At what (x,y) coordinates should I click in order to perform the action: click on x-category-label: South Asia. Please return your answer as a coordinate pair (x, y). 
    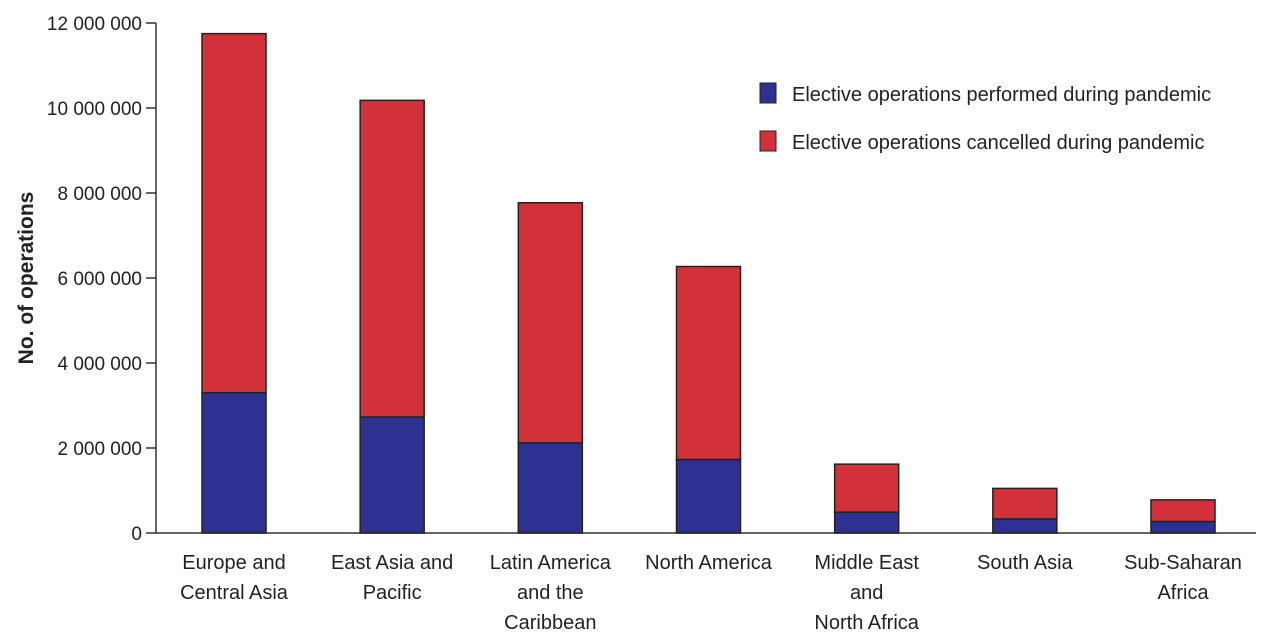
    Looking at the image, I should click on (1025, 563).